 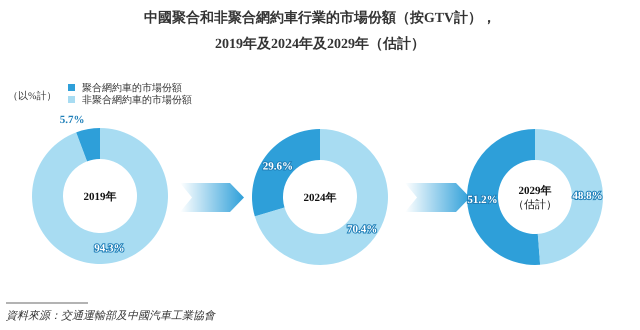 What do you see at coordinates (320, 44) in the screenshot?
I see `chart-subtitle: 2019年及2024年及2029年（估計）` at bounding box center [320, 44].